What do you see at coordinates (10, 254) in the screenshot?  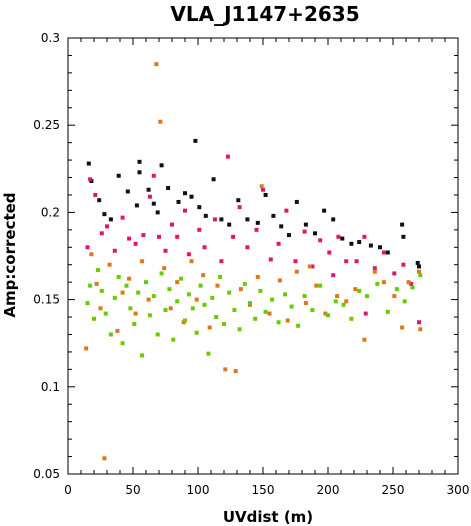 I see `y-axis-title: Amp:corrected` at bounding box center [10, 254].